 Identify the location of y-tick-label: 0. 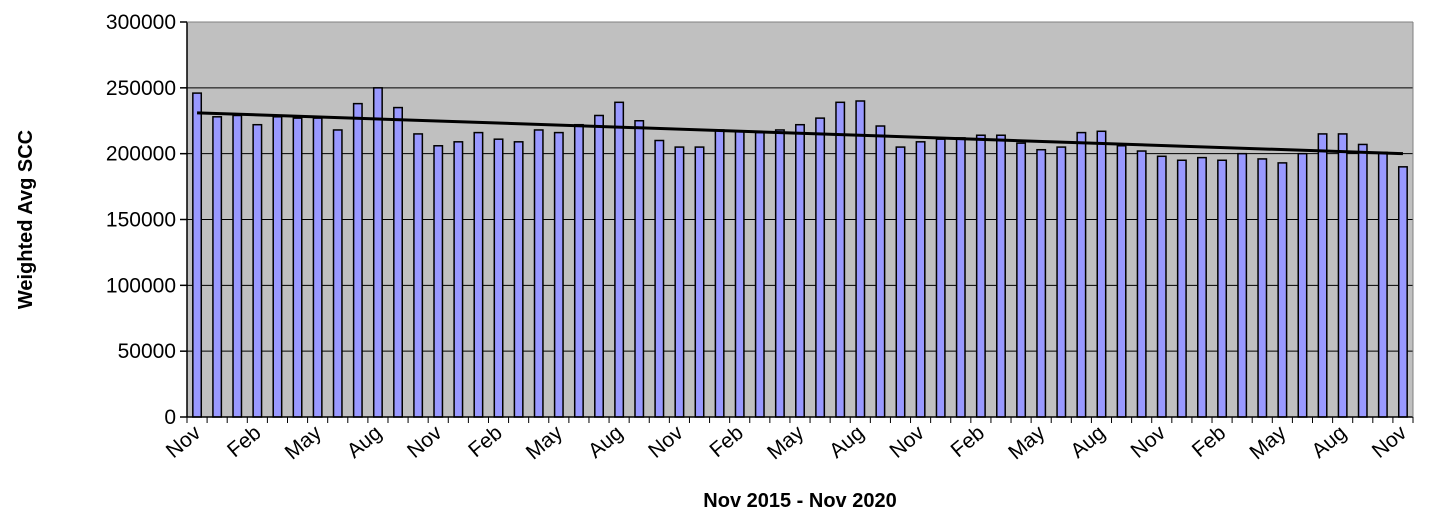
(170, 417).